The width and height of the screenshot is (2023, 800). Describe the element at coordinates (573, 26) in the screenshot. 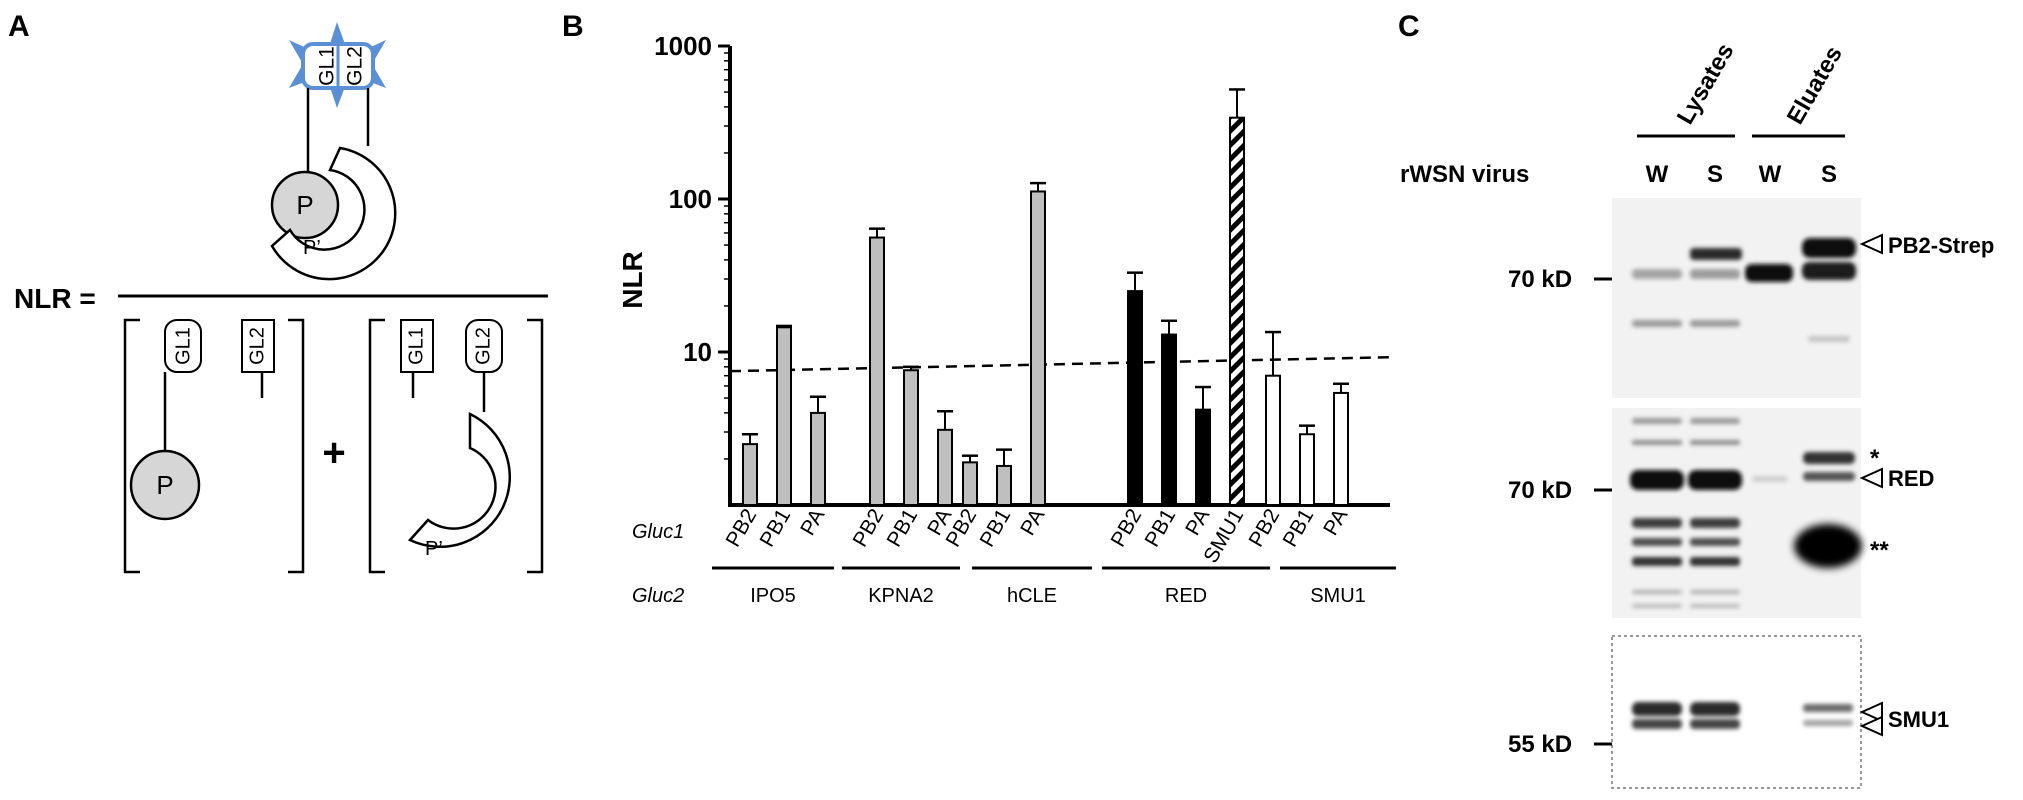

I see `panel-b-letter: B` at that location.